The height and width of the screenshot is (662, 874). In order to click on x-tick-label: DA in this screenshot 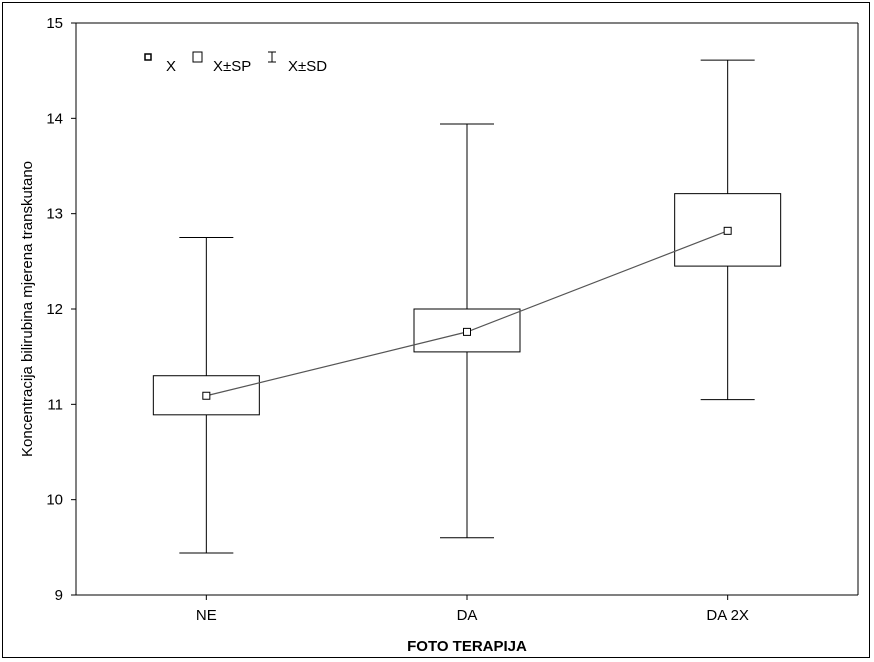, I will do `click(467, 615)`.